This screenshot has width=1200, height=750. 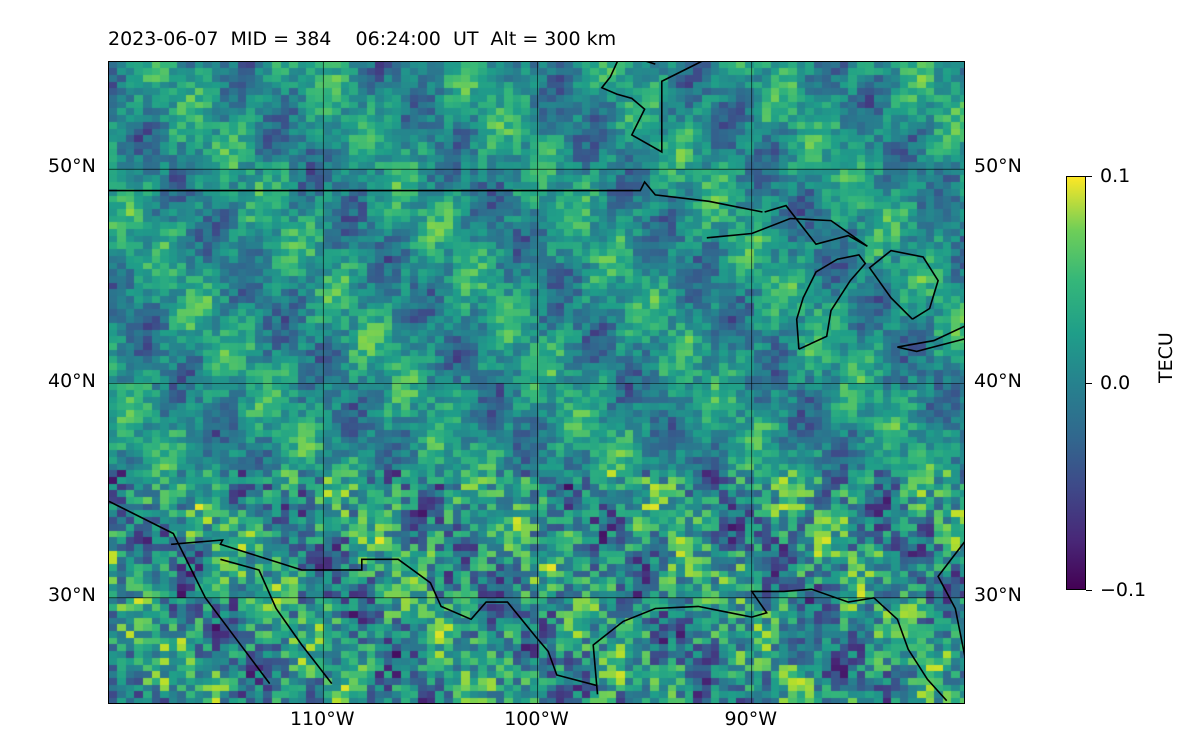 I want to click on lat-label-right: 50°N, so click(x=998, y=166).